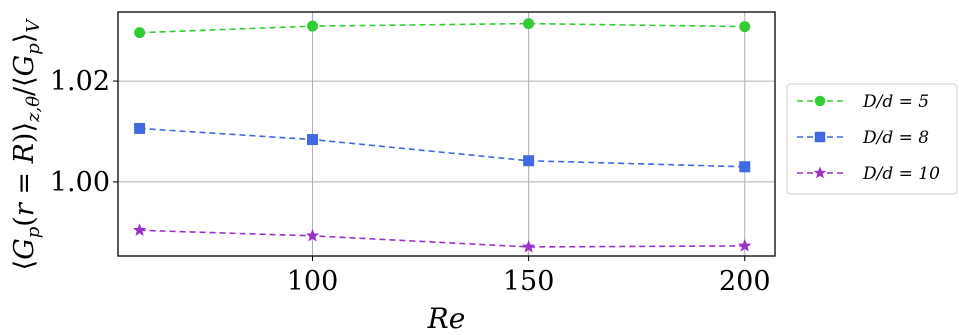 This screenshot has height=335, width=959. I want to click on y-title-g: G, so click(24, 249).